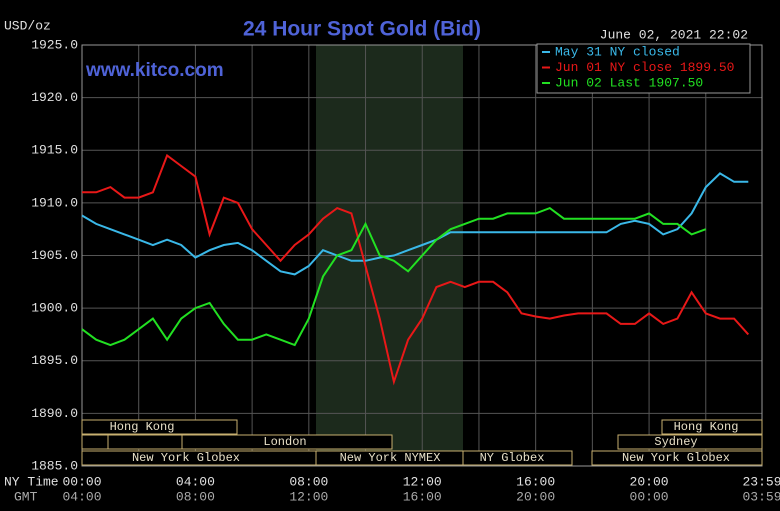 The image size is (780, 511). What do you see at coordinates (422, 496) in the screenshot?
I see `x2-tick-label: 16:00` at bounding box center [422, 496].